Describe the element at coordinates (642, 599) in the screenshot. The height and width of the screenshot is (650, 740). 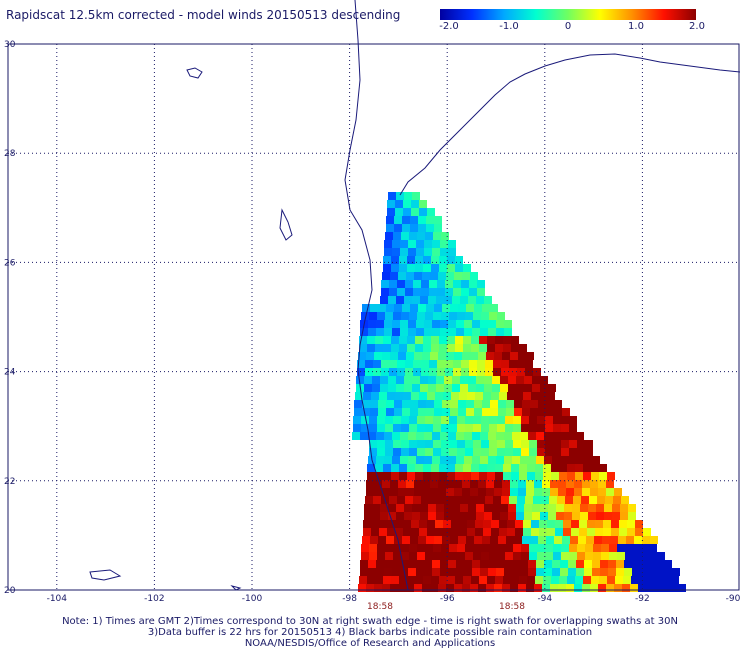
I see `lon-label: -92` at that location.